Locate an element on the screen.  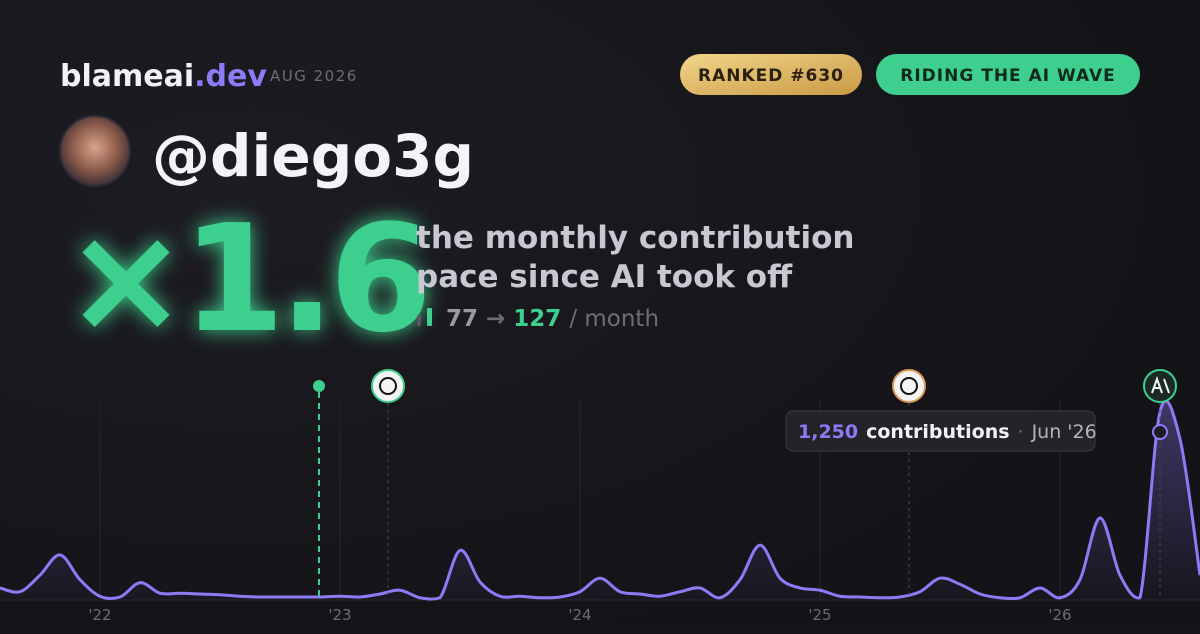
tooltip-unit: contributions is located at coordinates (937, 432).